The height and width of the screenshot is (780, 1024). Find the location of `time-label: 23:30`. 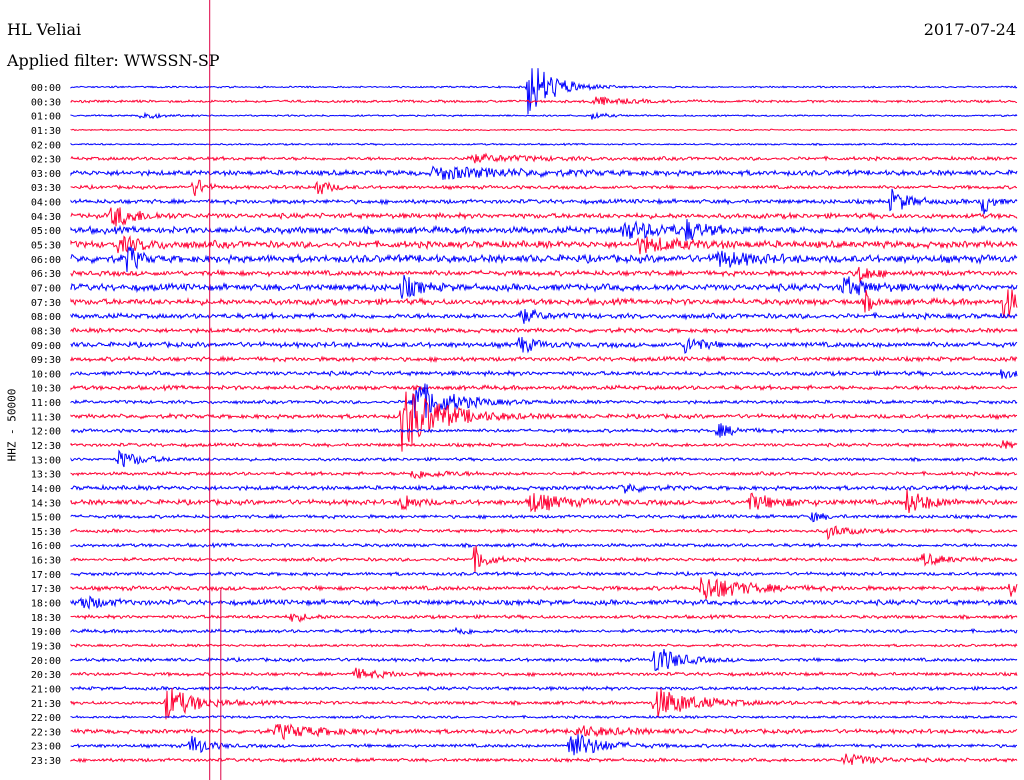

time-label: 23:30 is located at coordinates (46, 761).